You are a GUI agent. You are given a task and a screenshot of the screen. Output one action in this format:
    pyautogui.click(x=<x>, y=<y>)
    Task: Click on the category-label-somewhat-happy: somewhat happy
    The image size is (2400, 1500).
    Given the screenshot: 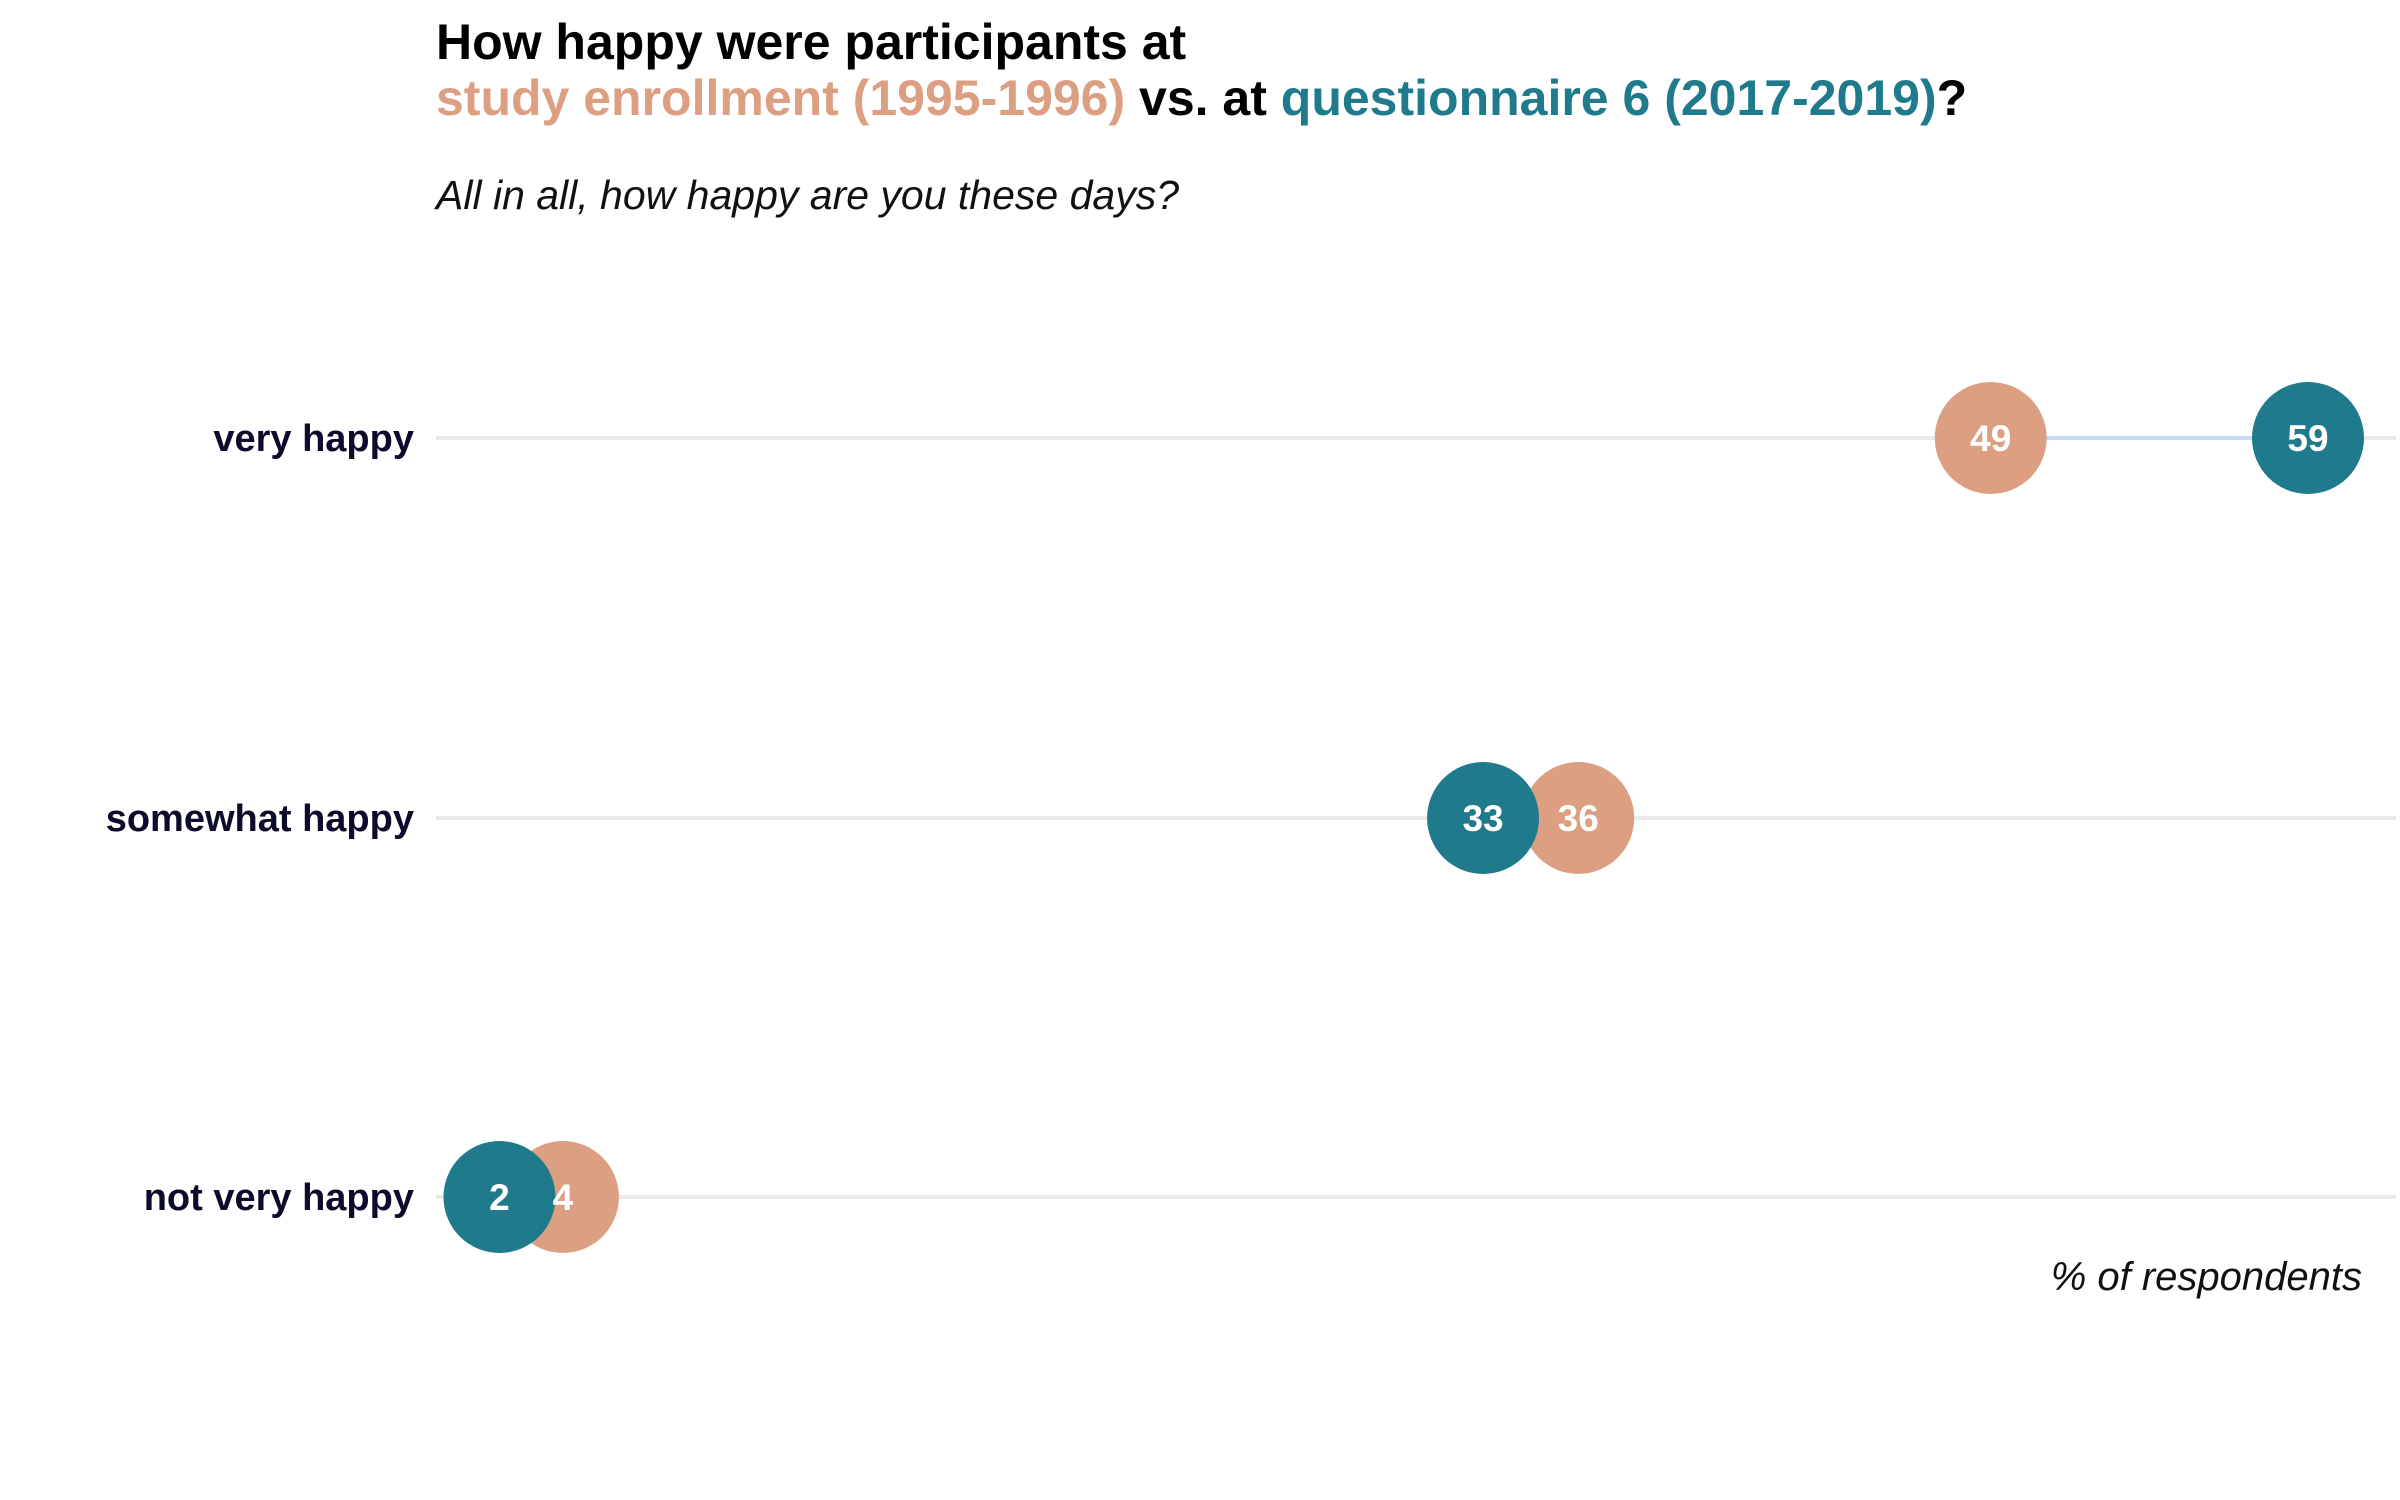 What is the action you would take?
    pyautogui.click(x=260, y=819)
    